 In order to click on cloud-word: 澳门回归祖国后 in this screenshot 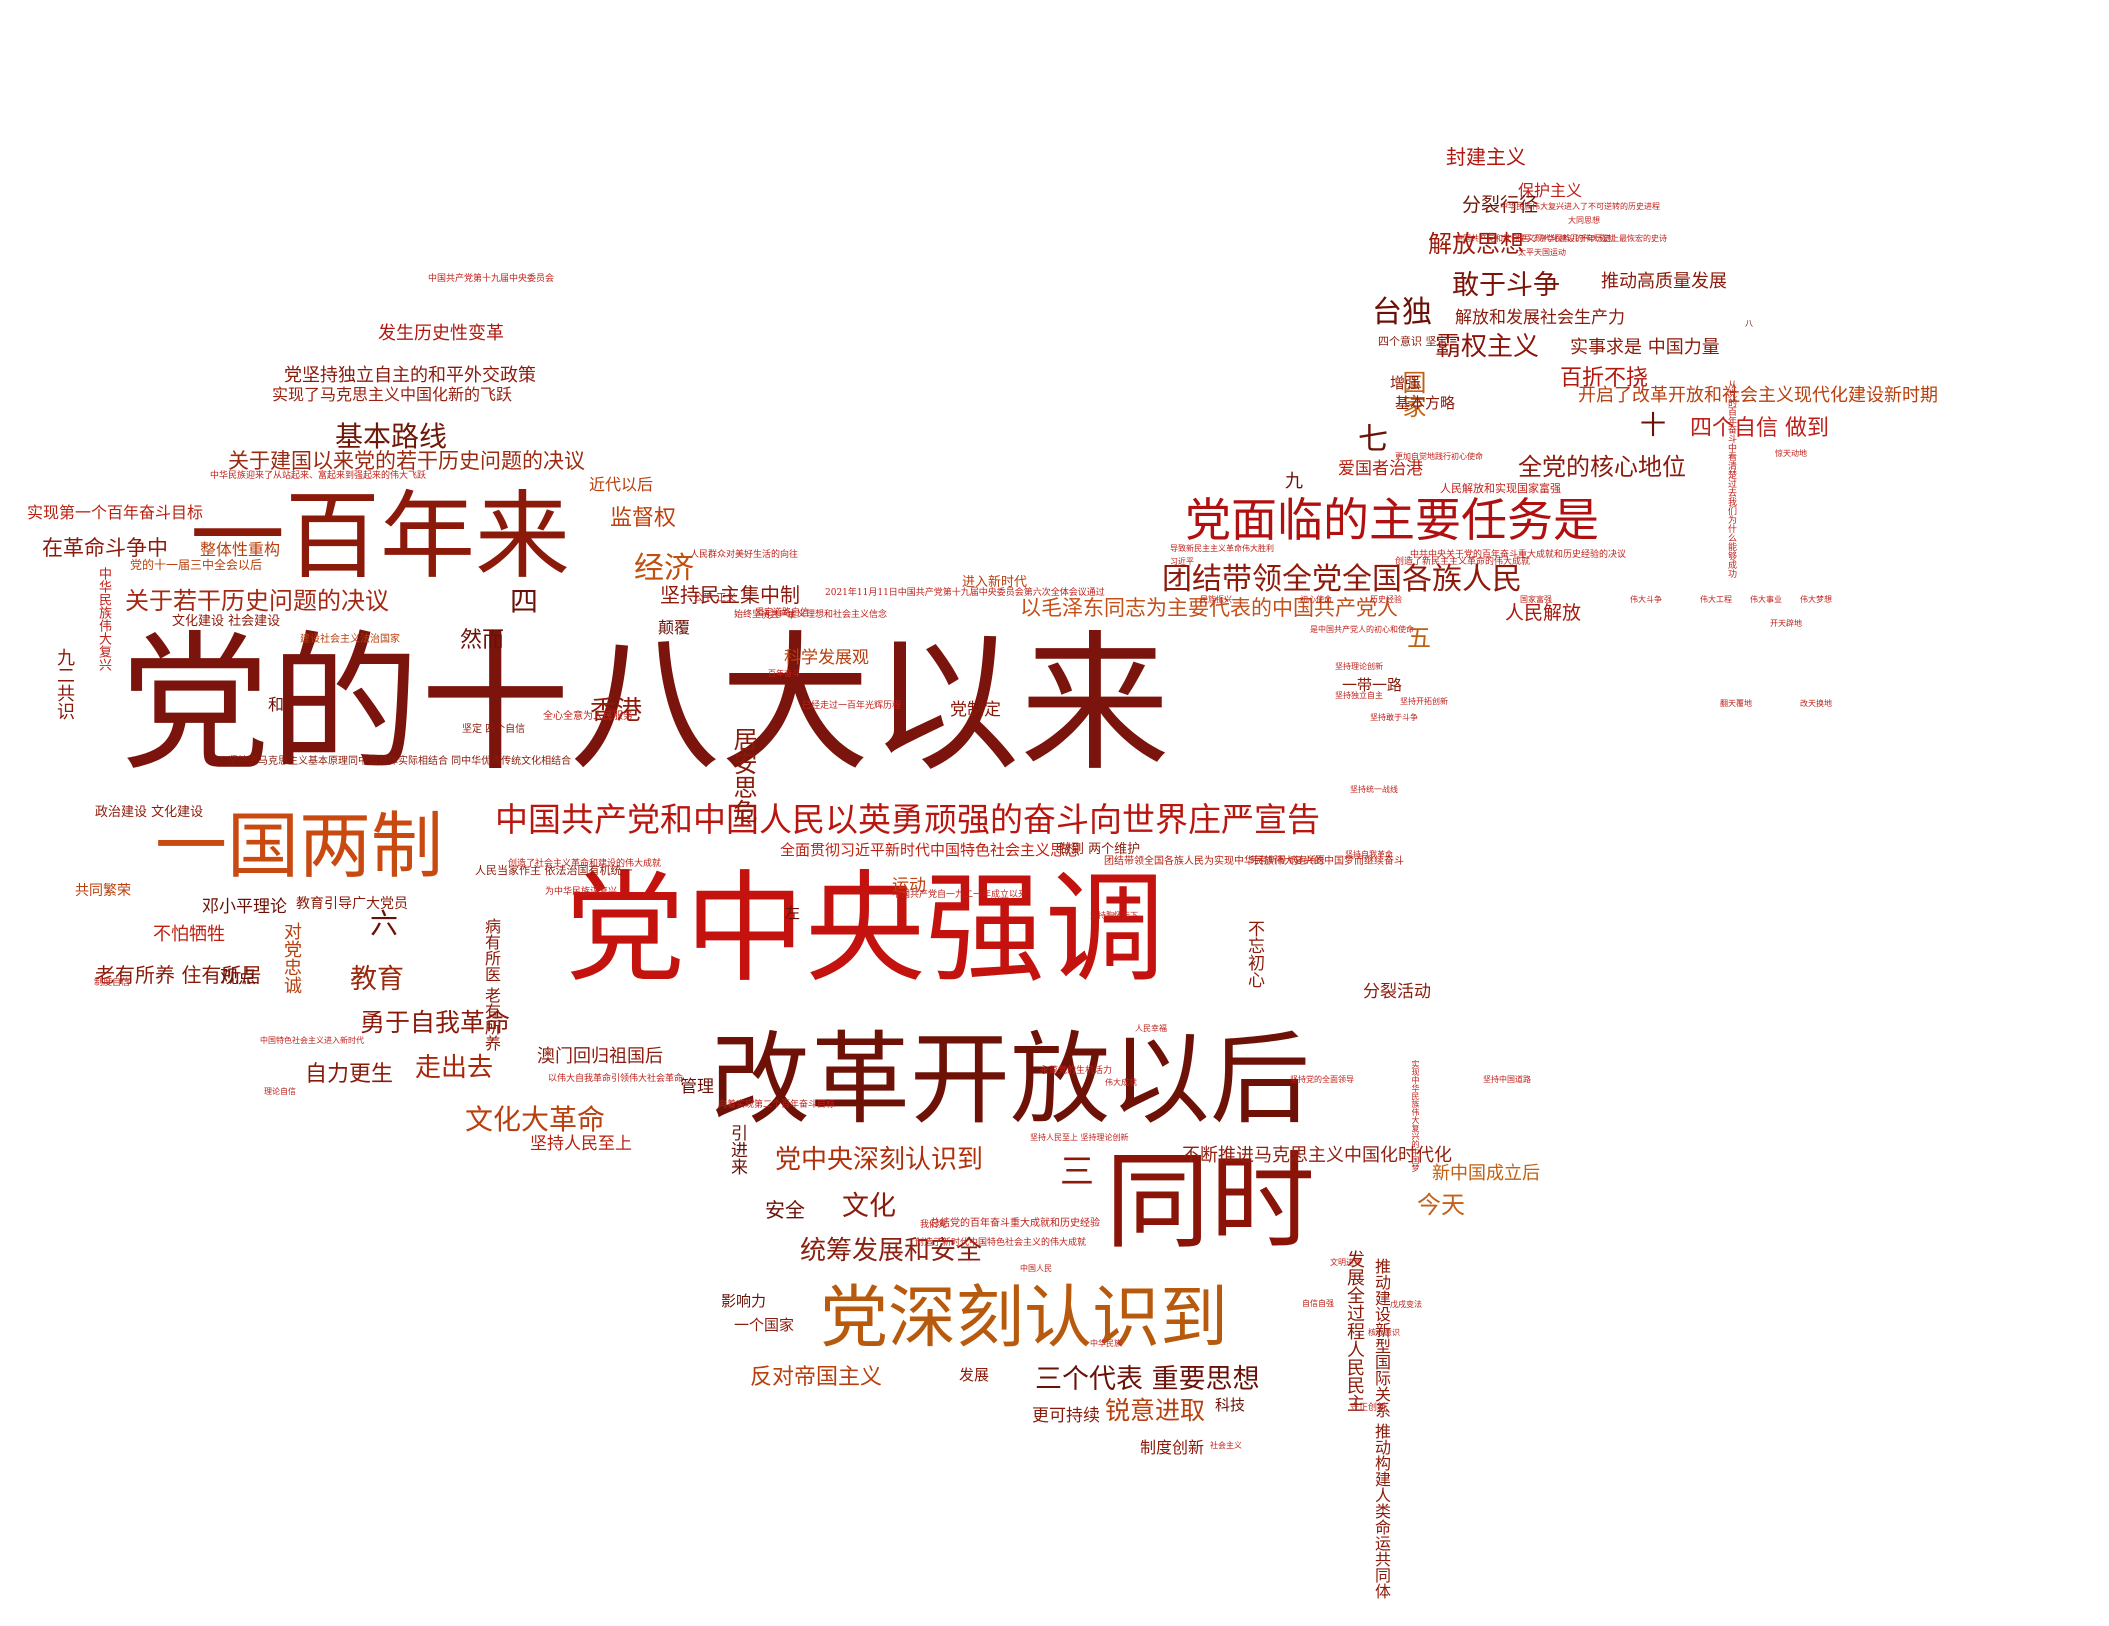, I will do `click(600, 1056)`.